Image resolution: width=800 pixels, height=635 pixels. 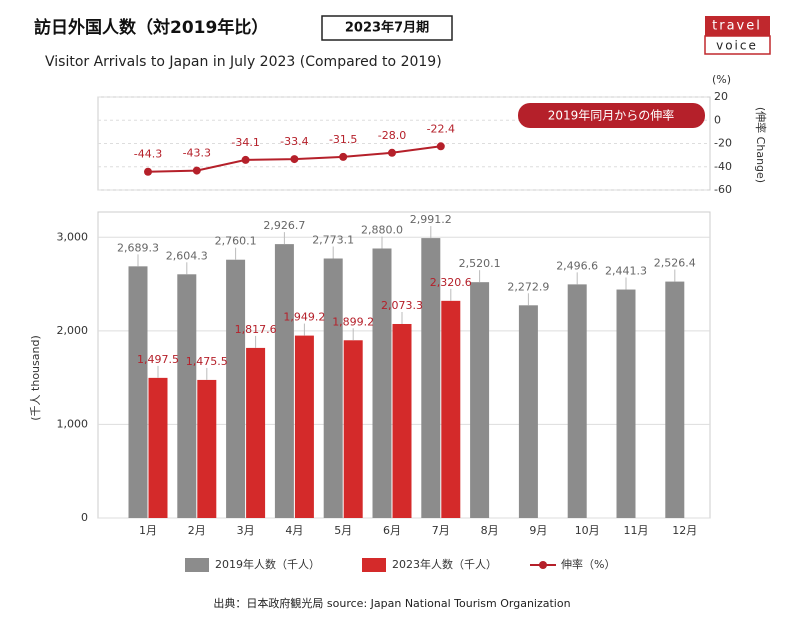 What do you see at coordinates (151, 27) in the screenshot?
I see `title: 訪日外国人数（対2019年比）` at bounding box center [151, 27].